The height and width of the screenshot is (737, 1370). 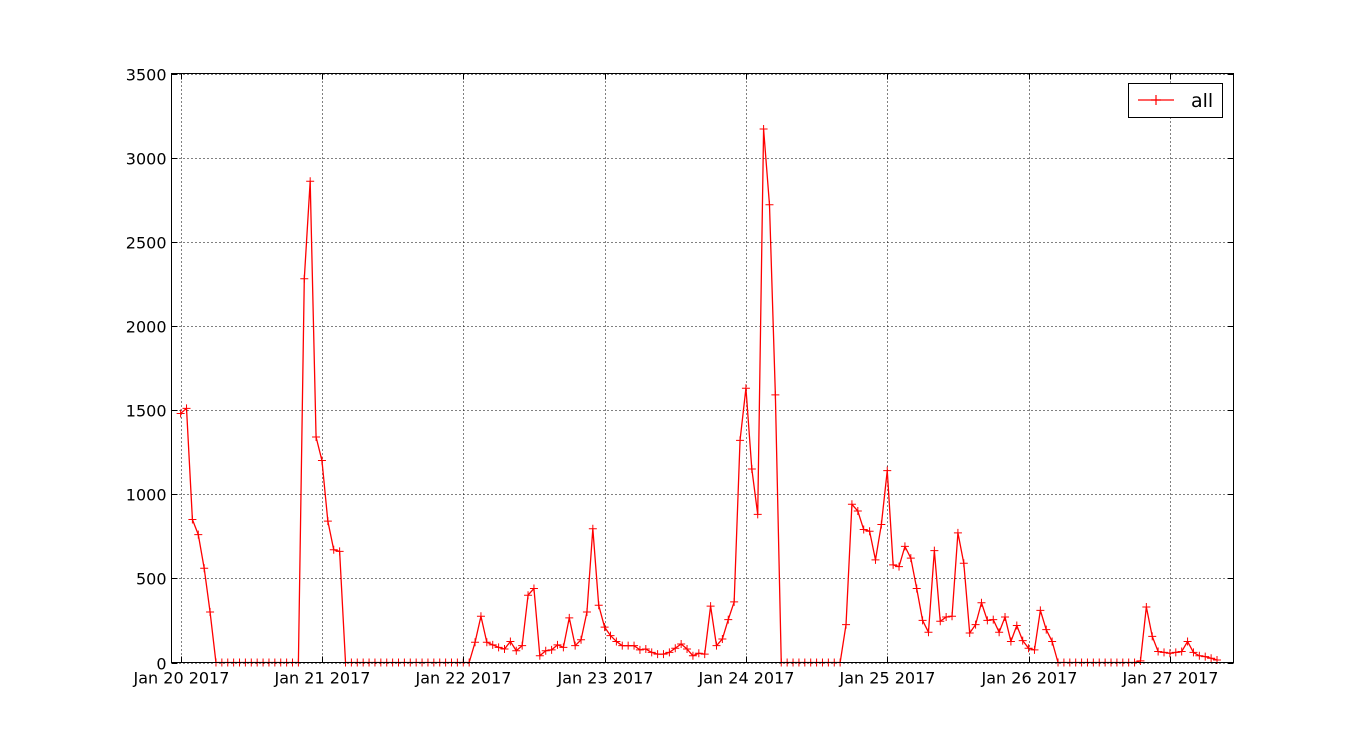 I want to click on y-tick-label: 1000, so click(x=146, y=495).